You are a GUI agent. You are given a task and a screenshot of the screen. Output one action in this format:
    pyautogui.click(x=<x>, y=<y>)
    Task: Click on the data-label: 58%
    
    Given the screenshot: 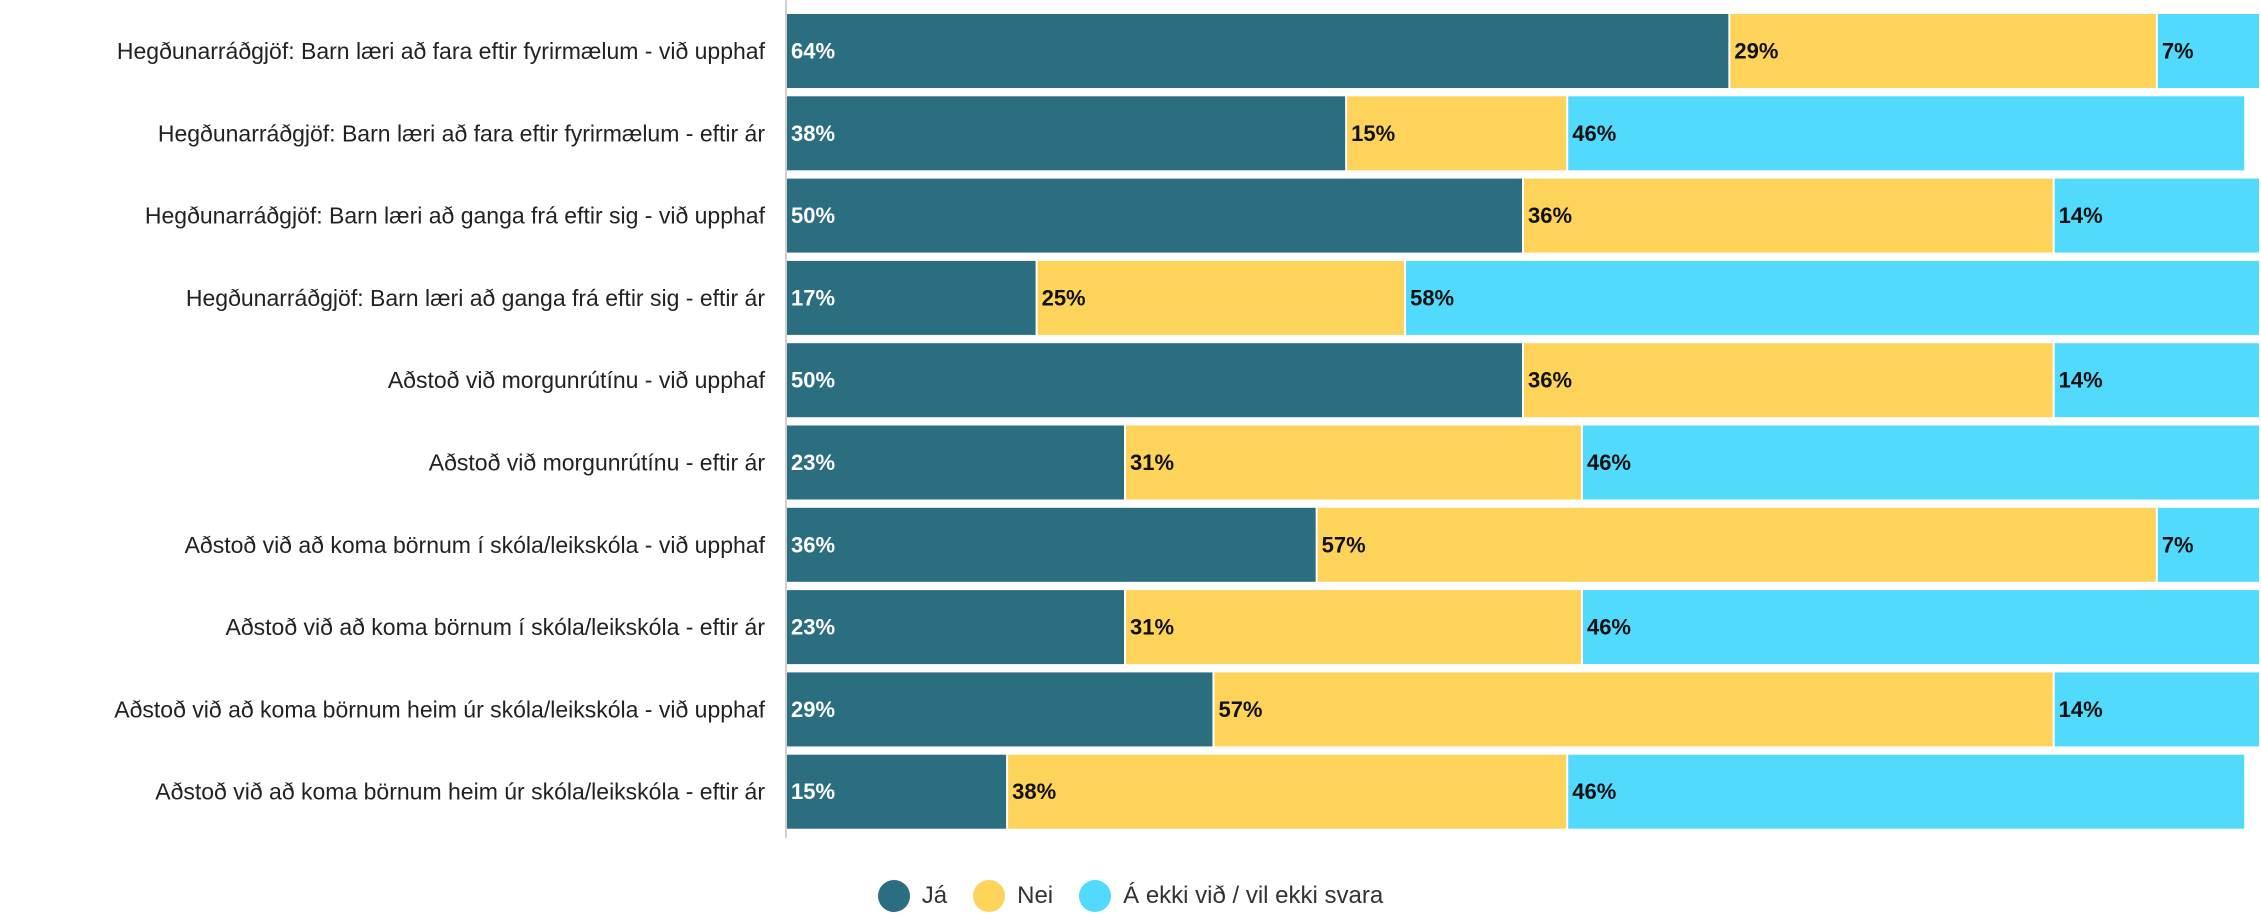 What is the action you would take?
    pyautogui.click(x=1432, y=297)
    